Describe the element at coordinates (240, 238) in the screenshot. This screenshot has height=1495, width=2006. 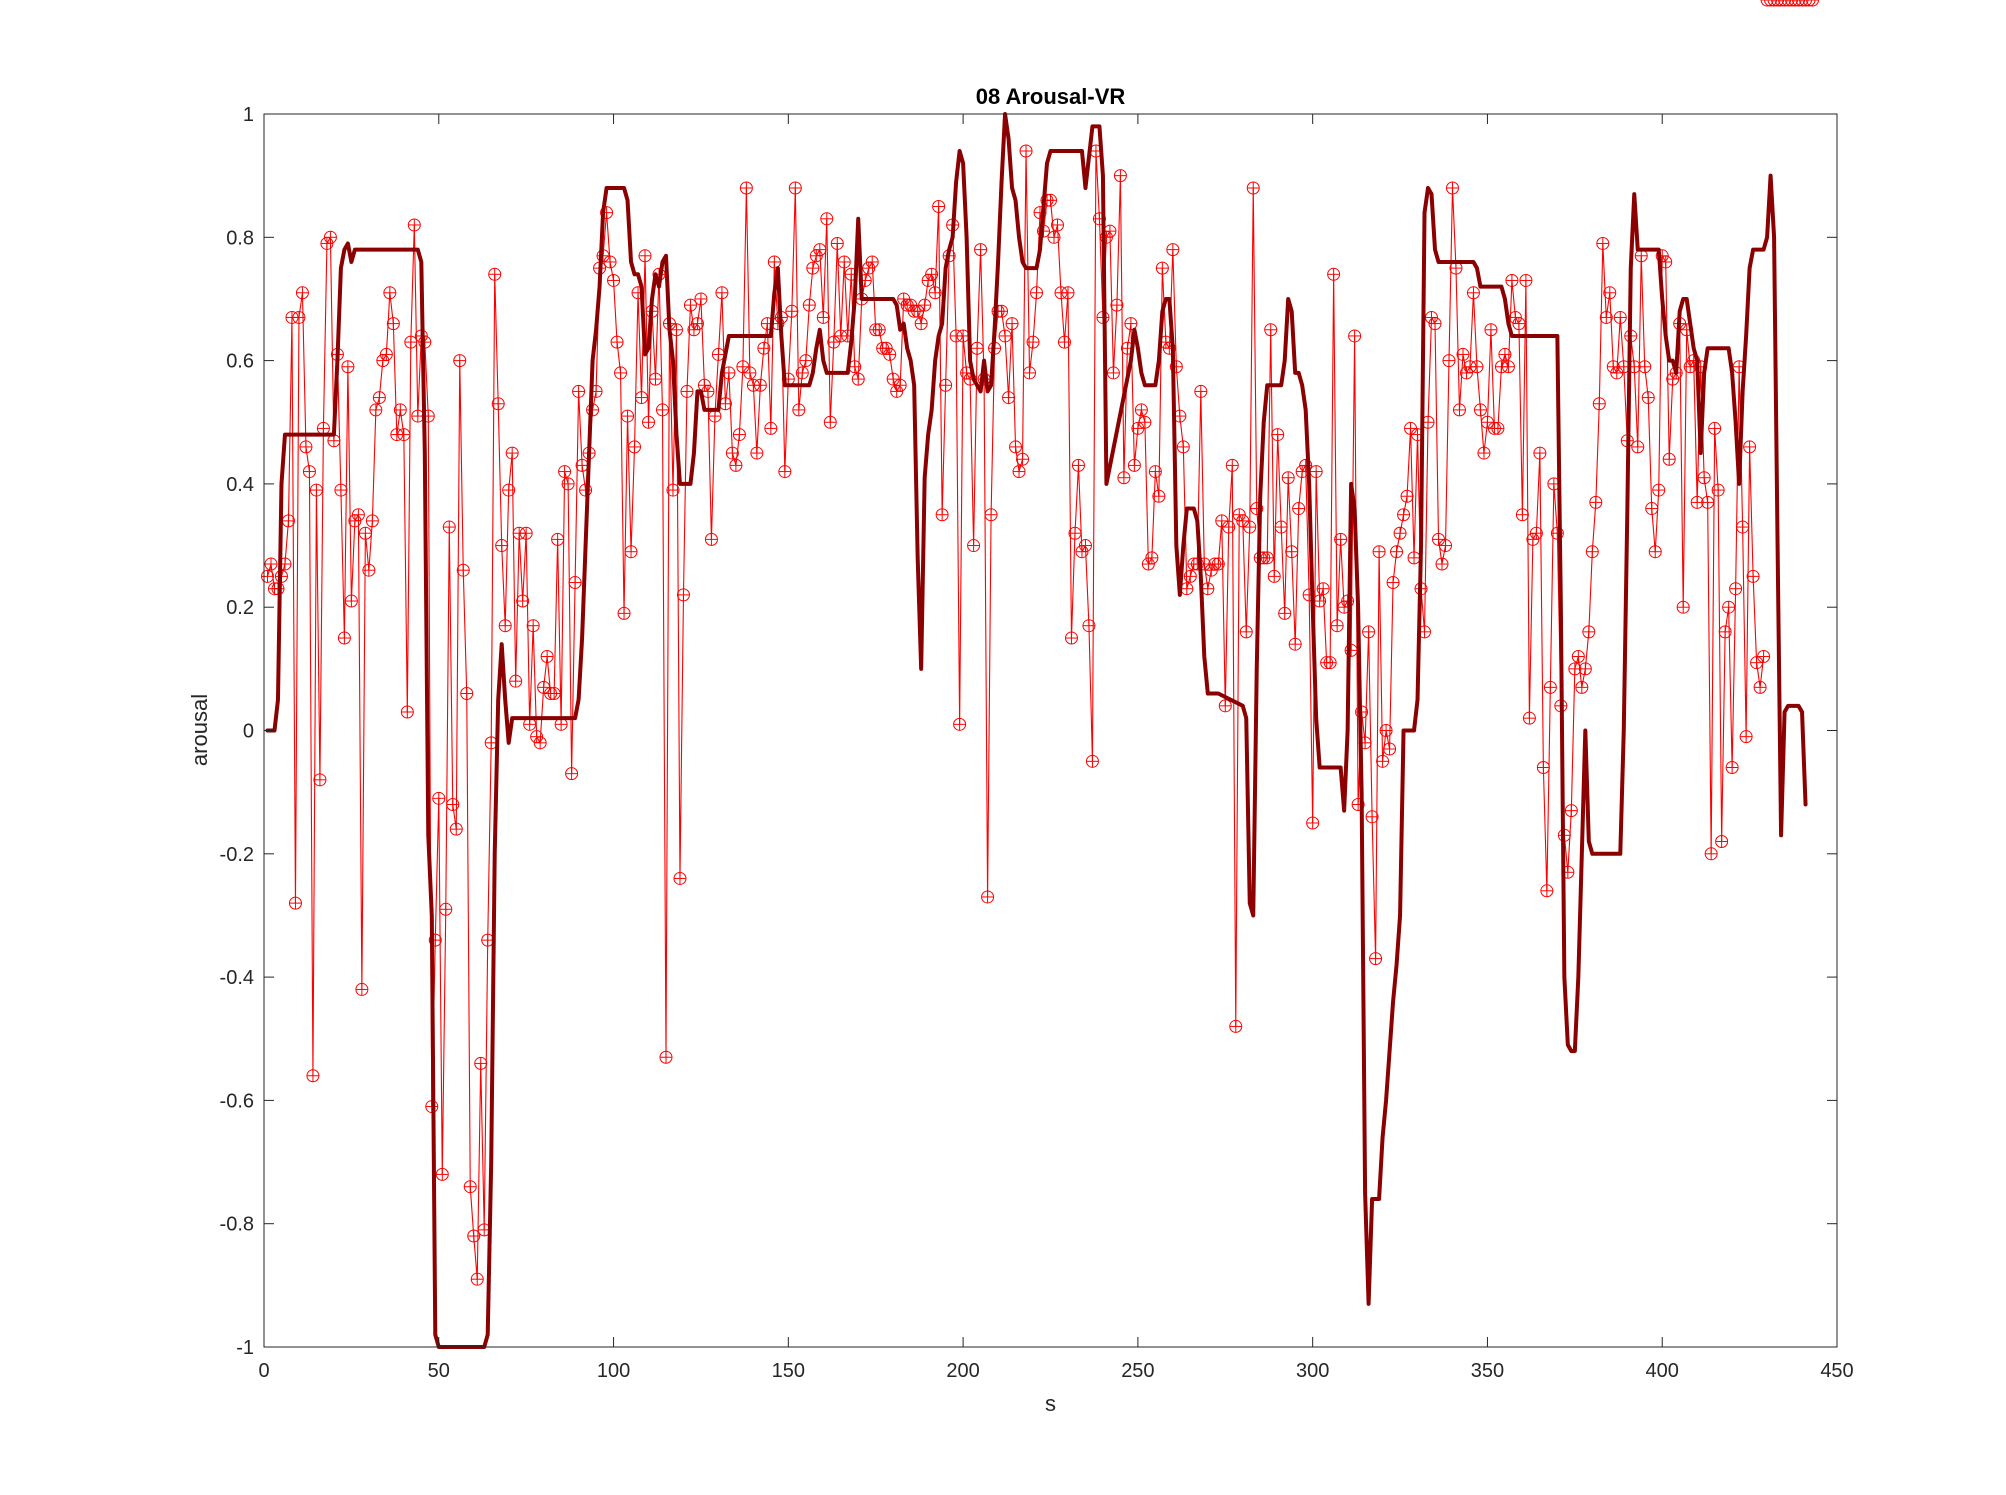
I see `y-tick-label: 0.8` at that location.